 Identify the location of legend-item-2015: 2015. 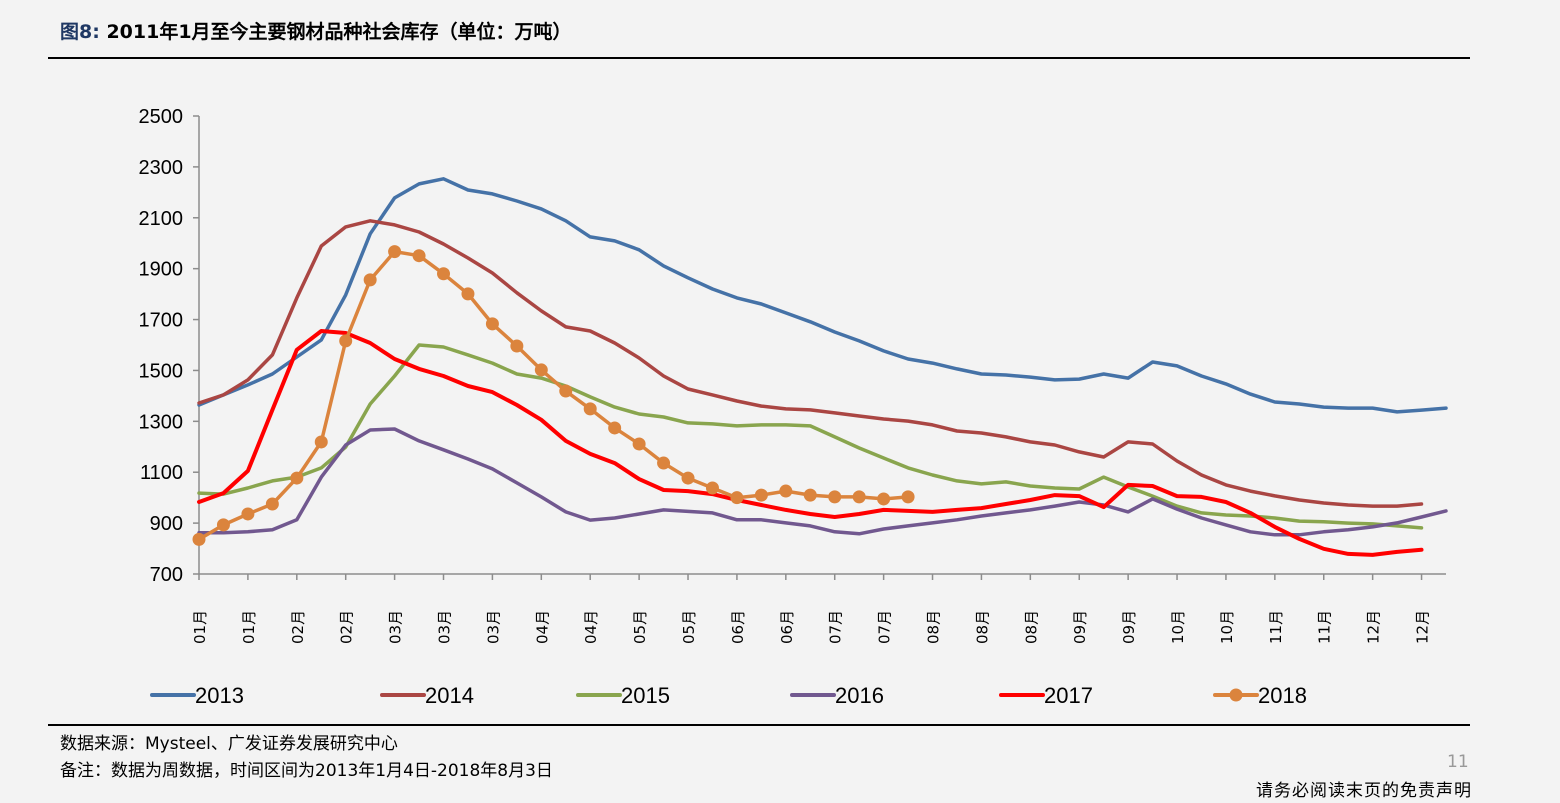
(623, 695).